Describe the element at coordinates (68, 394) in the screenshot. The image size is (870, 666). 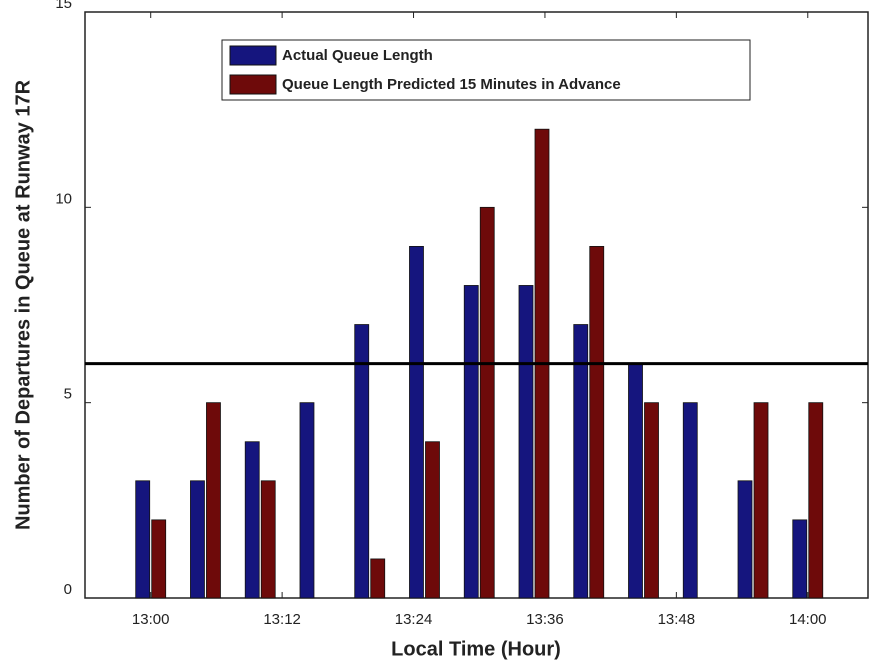
I see `y-tick-label: 5` at that location.